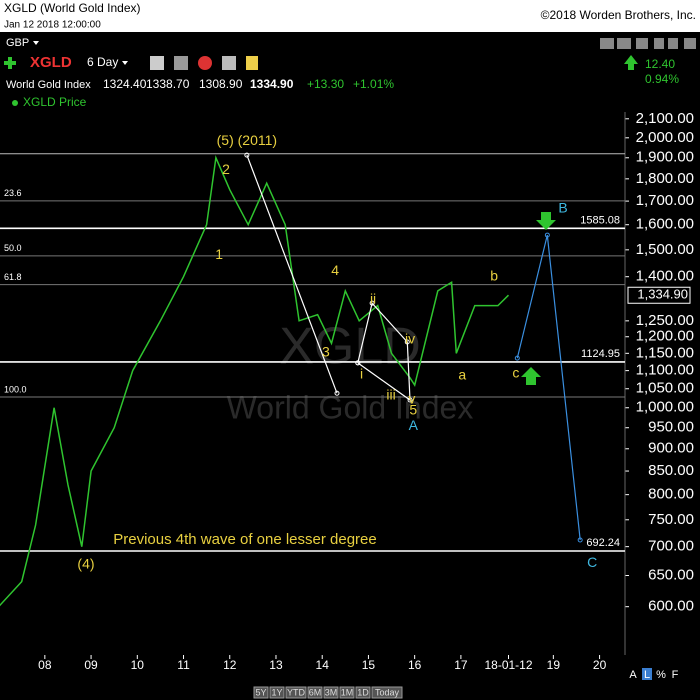 The width and height of the screenshot is (700, 700). Describe the element at coordinates (665, 224) in the screenshot. I see `y-tick-label: 1,600.00` at that location.